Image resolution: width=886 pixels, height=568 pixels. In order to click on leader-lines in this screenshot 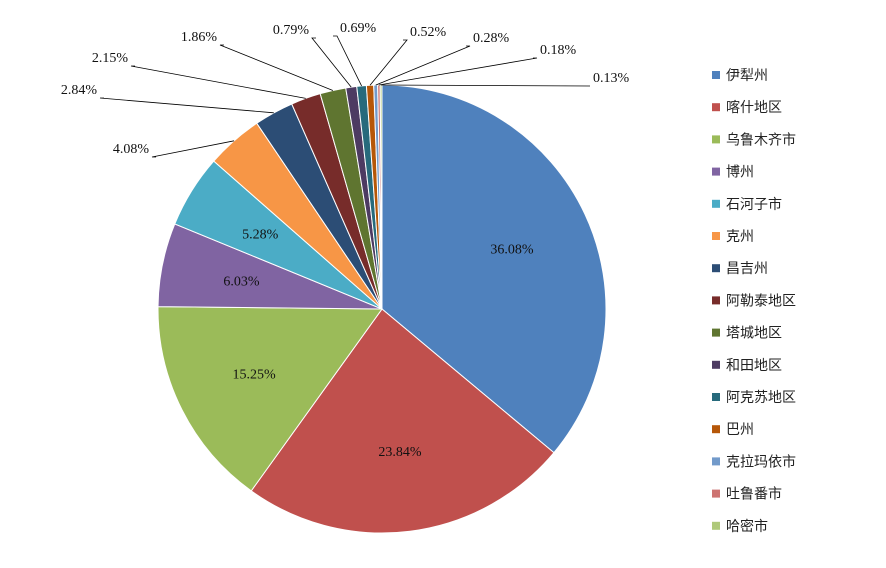, I will do `click(345, 96)`.